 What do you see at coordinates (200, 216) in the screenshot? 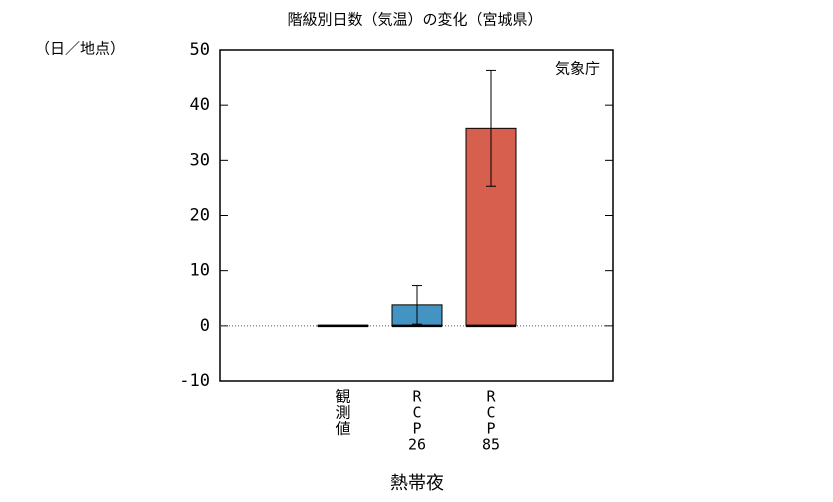
I see `y-tick-label: 20` at bounding box center [200, 216].